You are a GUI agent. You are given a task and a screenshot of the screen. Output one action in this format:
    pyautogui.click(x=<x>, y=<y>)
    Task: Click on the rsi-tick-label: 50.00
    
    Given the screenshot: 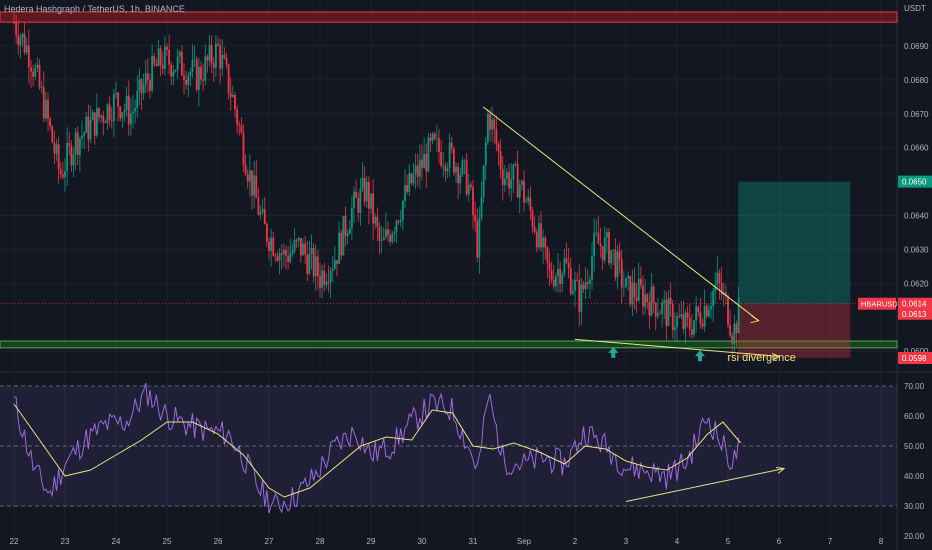 What is the action you would take?
    pyautogui.click(x=914, y=446)
    